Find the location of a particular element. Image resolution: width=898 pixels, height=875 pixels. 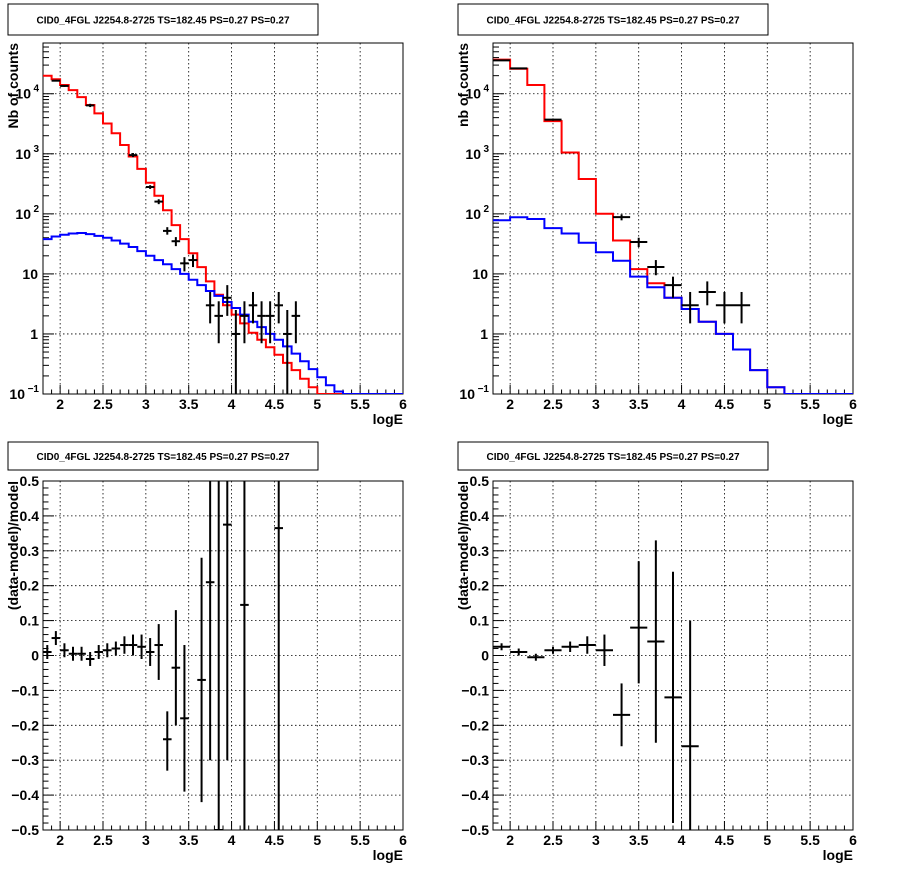

y-axis-label: Nb of counts is located at coordinates (13, 86).